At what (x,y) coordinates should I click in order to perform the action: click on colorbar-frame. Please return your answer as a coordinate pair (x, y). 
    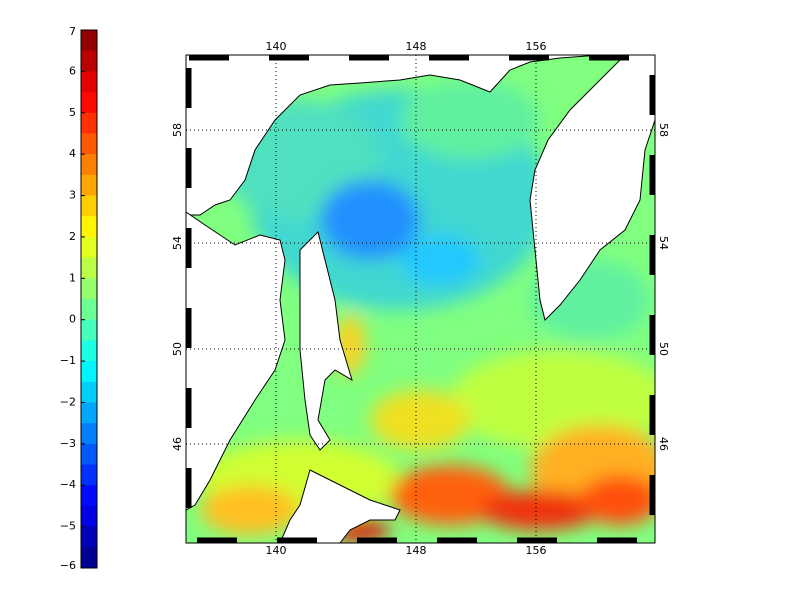
    Looking at the image, I should click on (89, 299).